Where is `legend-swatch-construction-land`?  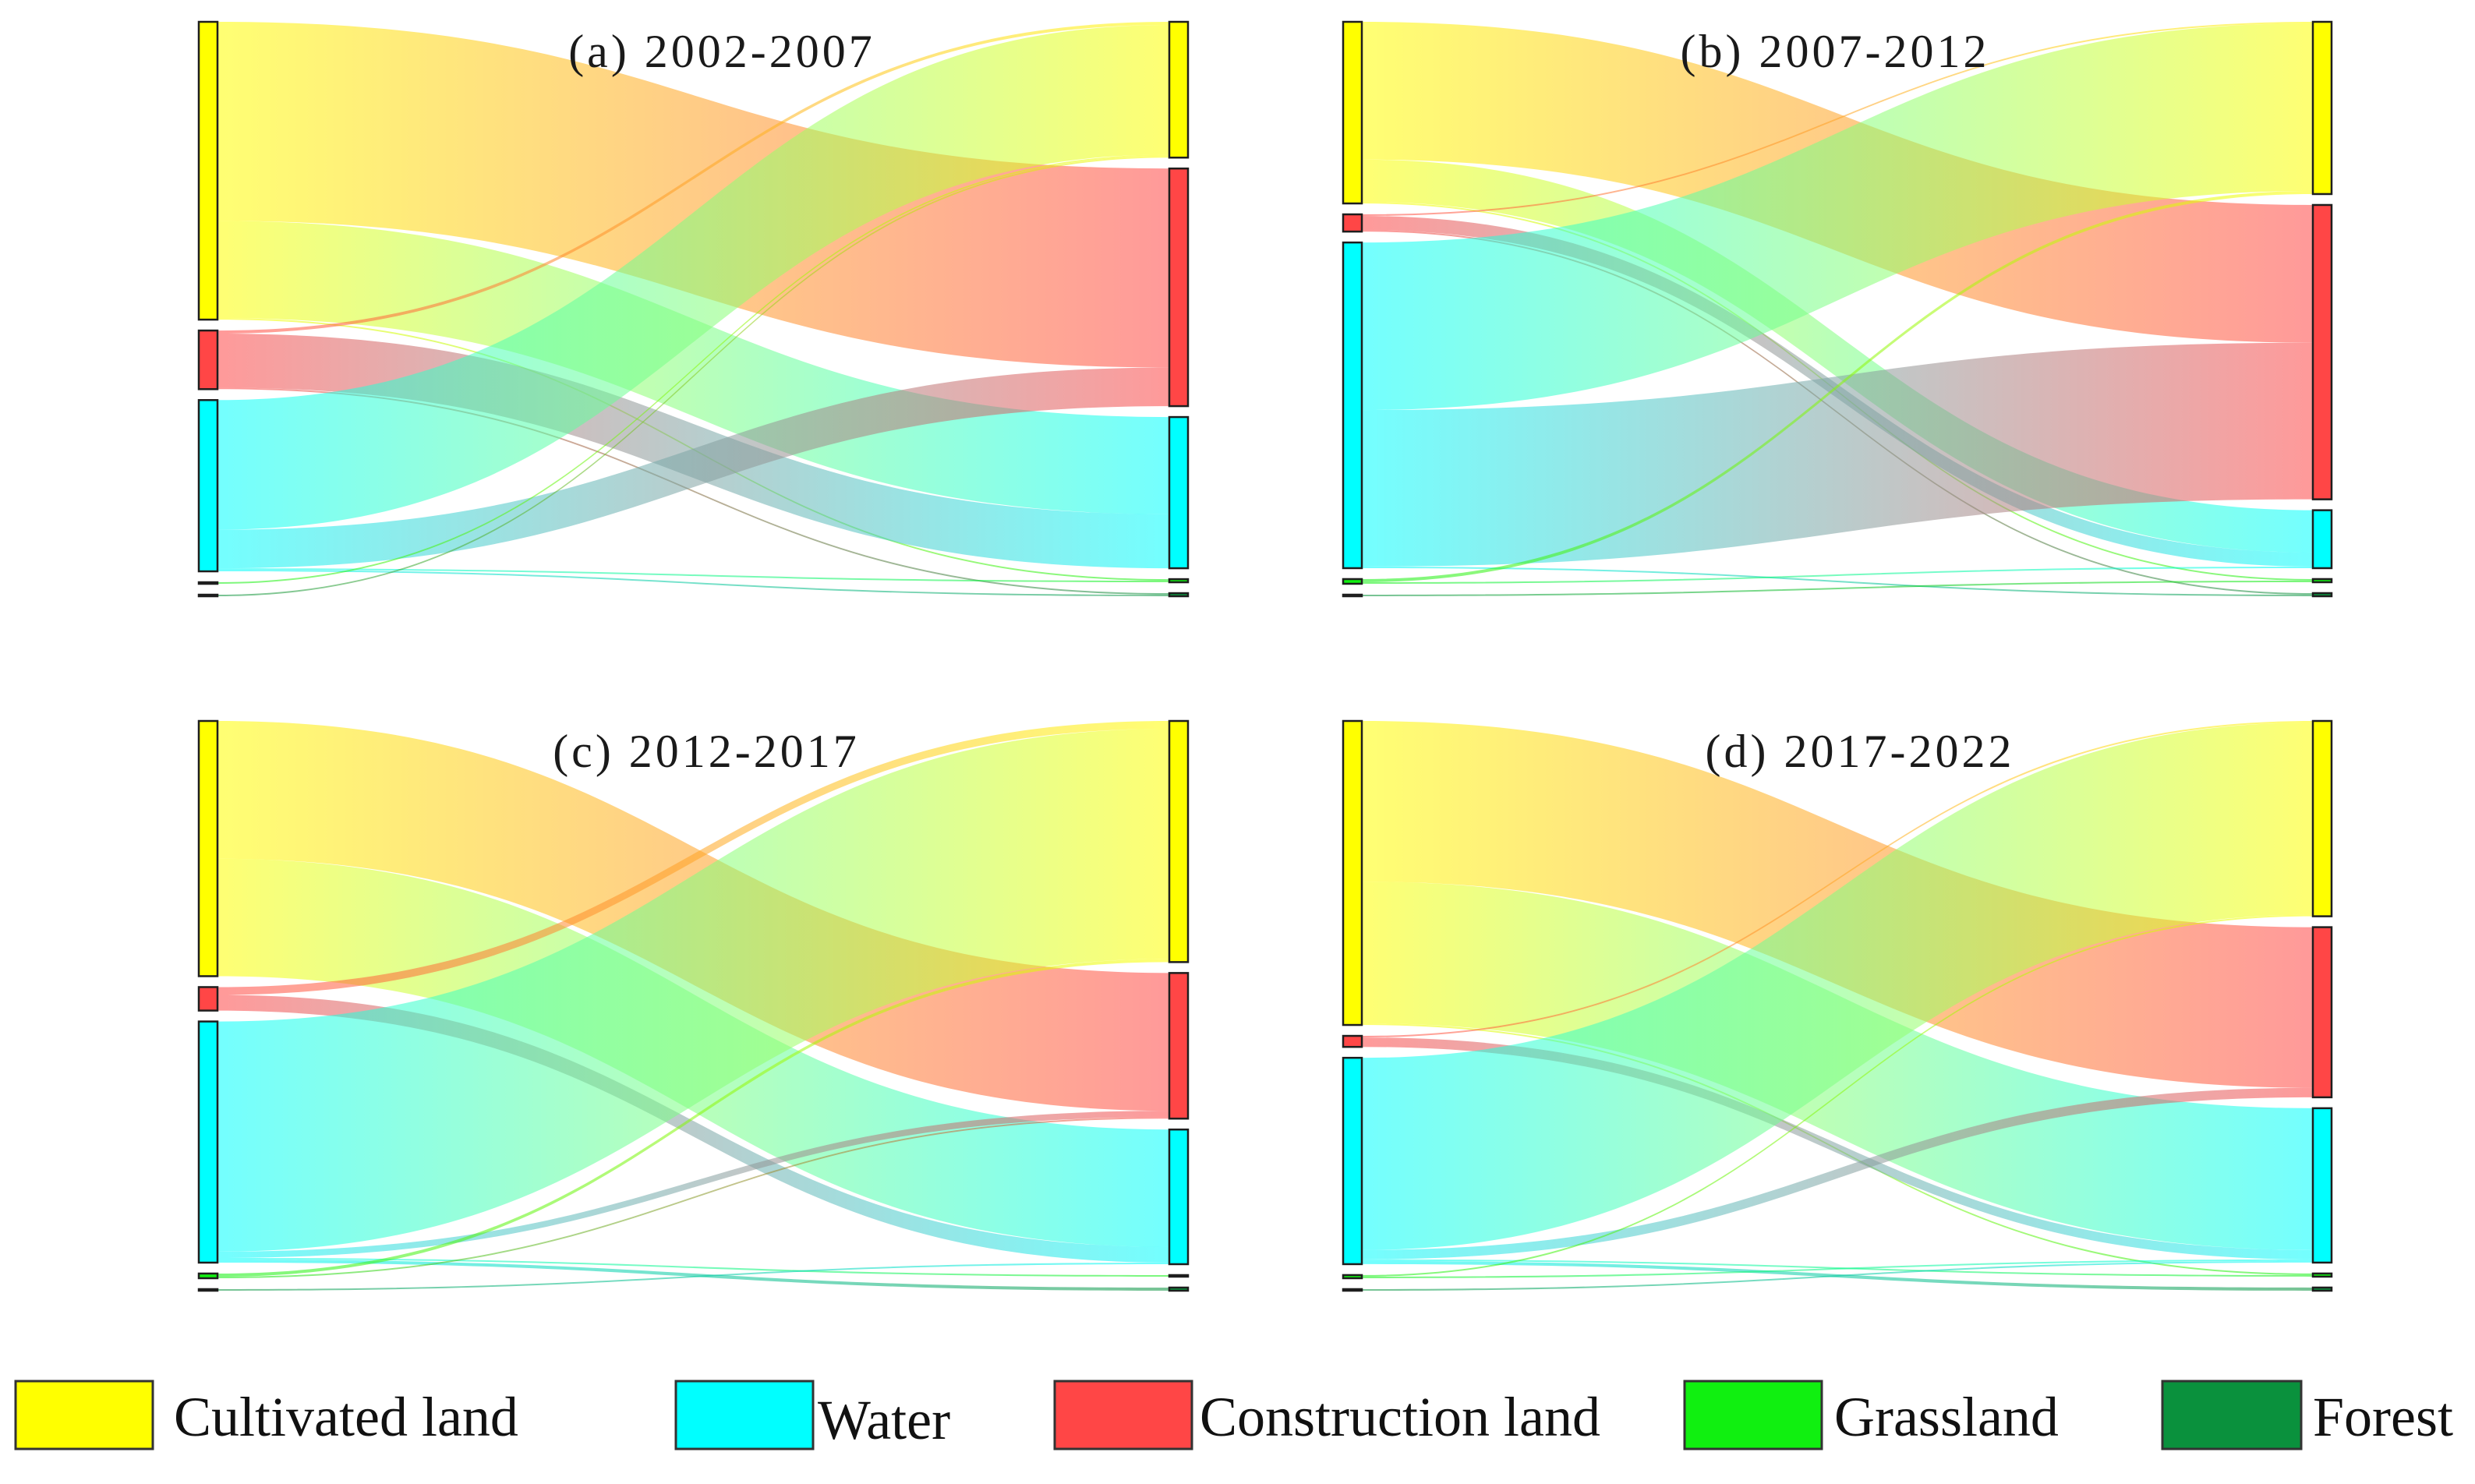
legend-swatch-construction-land is located at coordinates (1123, 1415).